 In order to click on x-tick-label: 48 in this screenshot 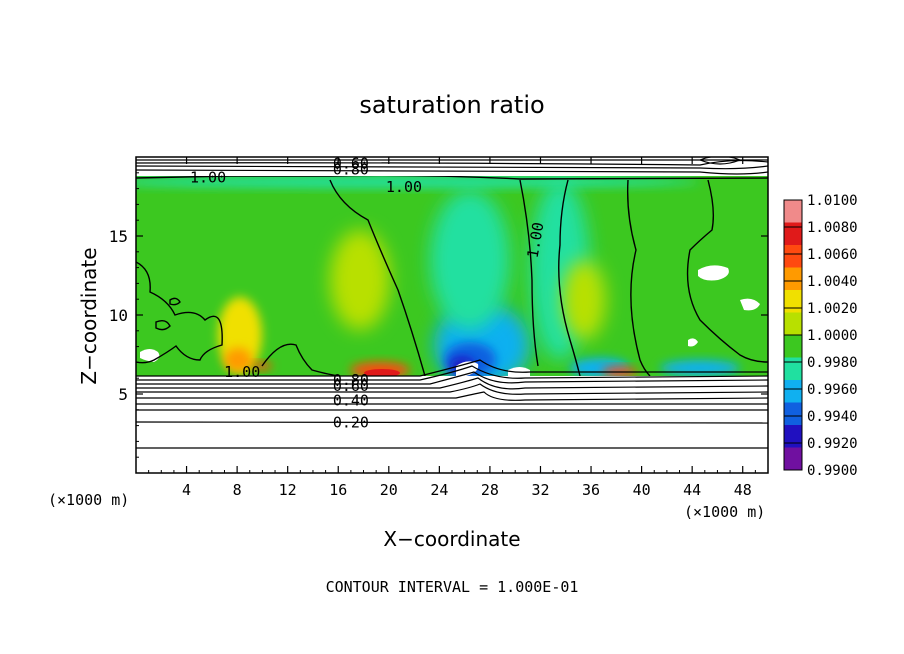, I will do `click(743, 490)`.